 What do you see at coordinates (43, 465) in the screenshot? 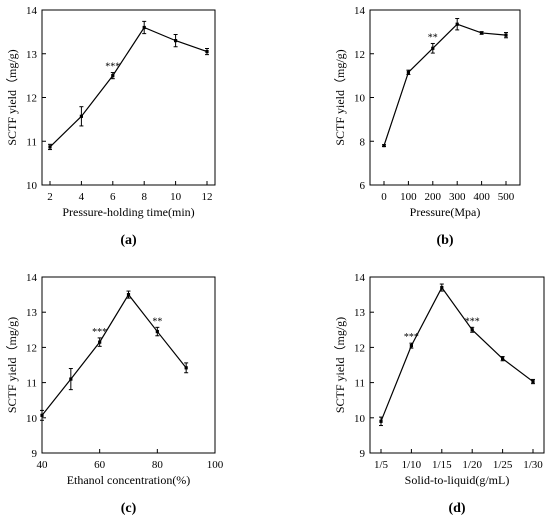
I see `x-tick-label: 40` at bounding box center [43, 465].